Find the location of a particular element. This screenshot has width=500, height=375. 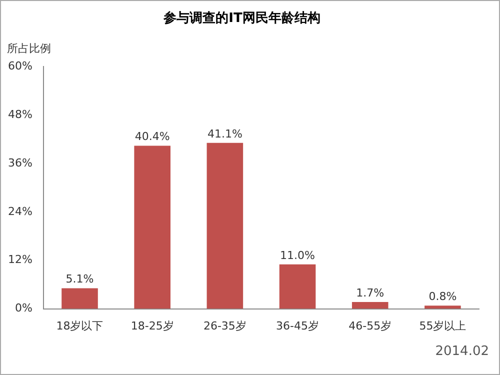

data-label: 40.4% is located at coordinates (152, 137).